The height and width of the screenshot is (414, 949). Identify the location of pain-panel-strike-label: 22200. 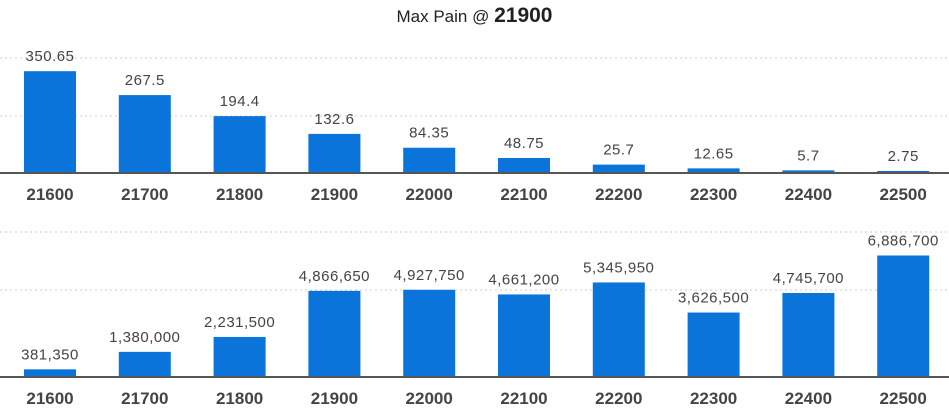
(618, 194).